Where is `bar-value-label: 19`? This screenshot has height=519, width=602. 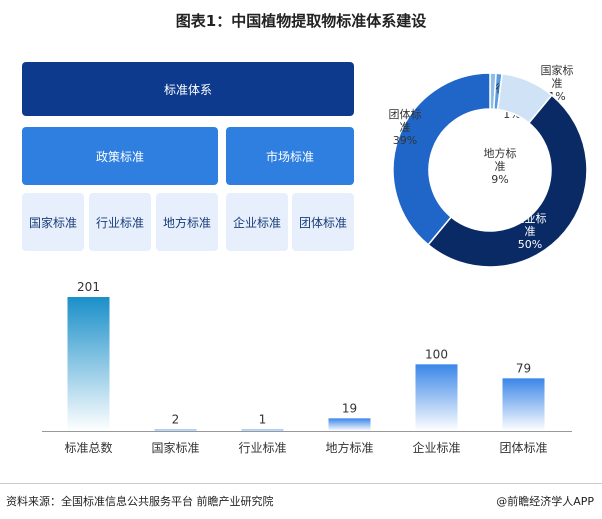 bar-value-label: 19 is located at coordinates (349, 408).